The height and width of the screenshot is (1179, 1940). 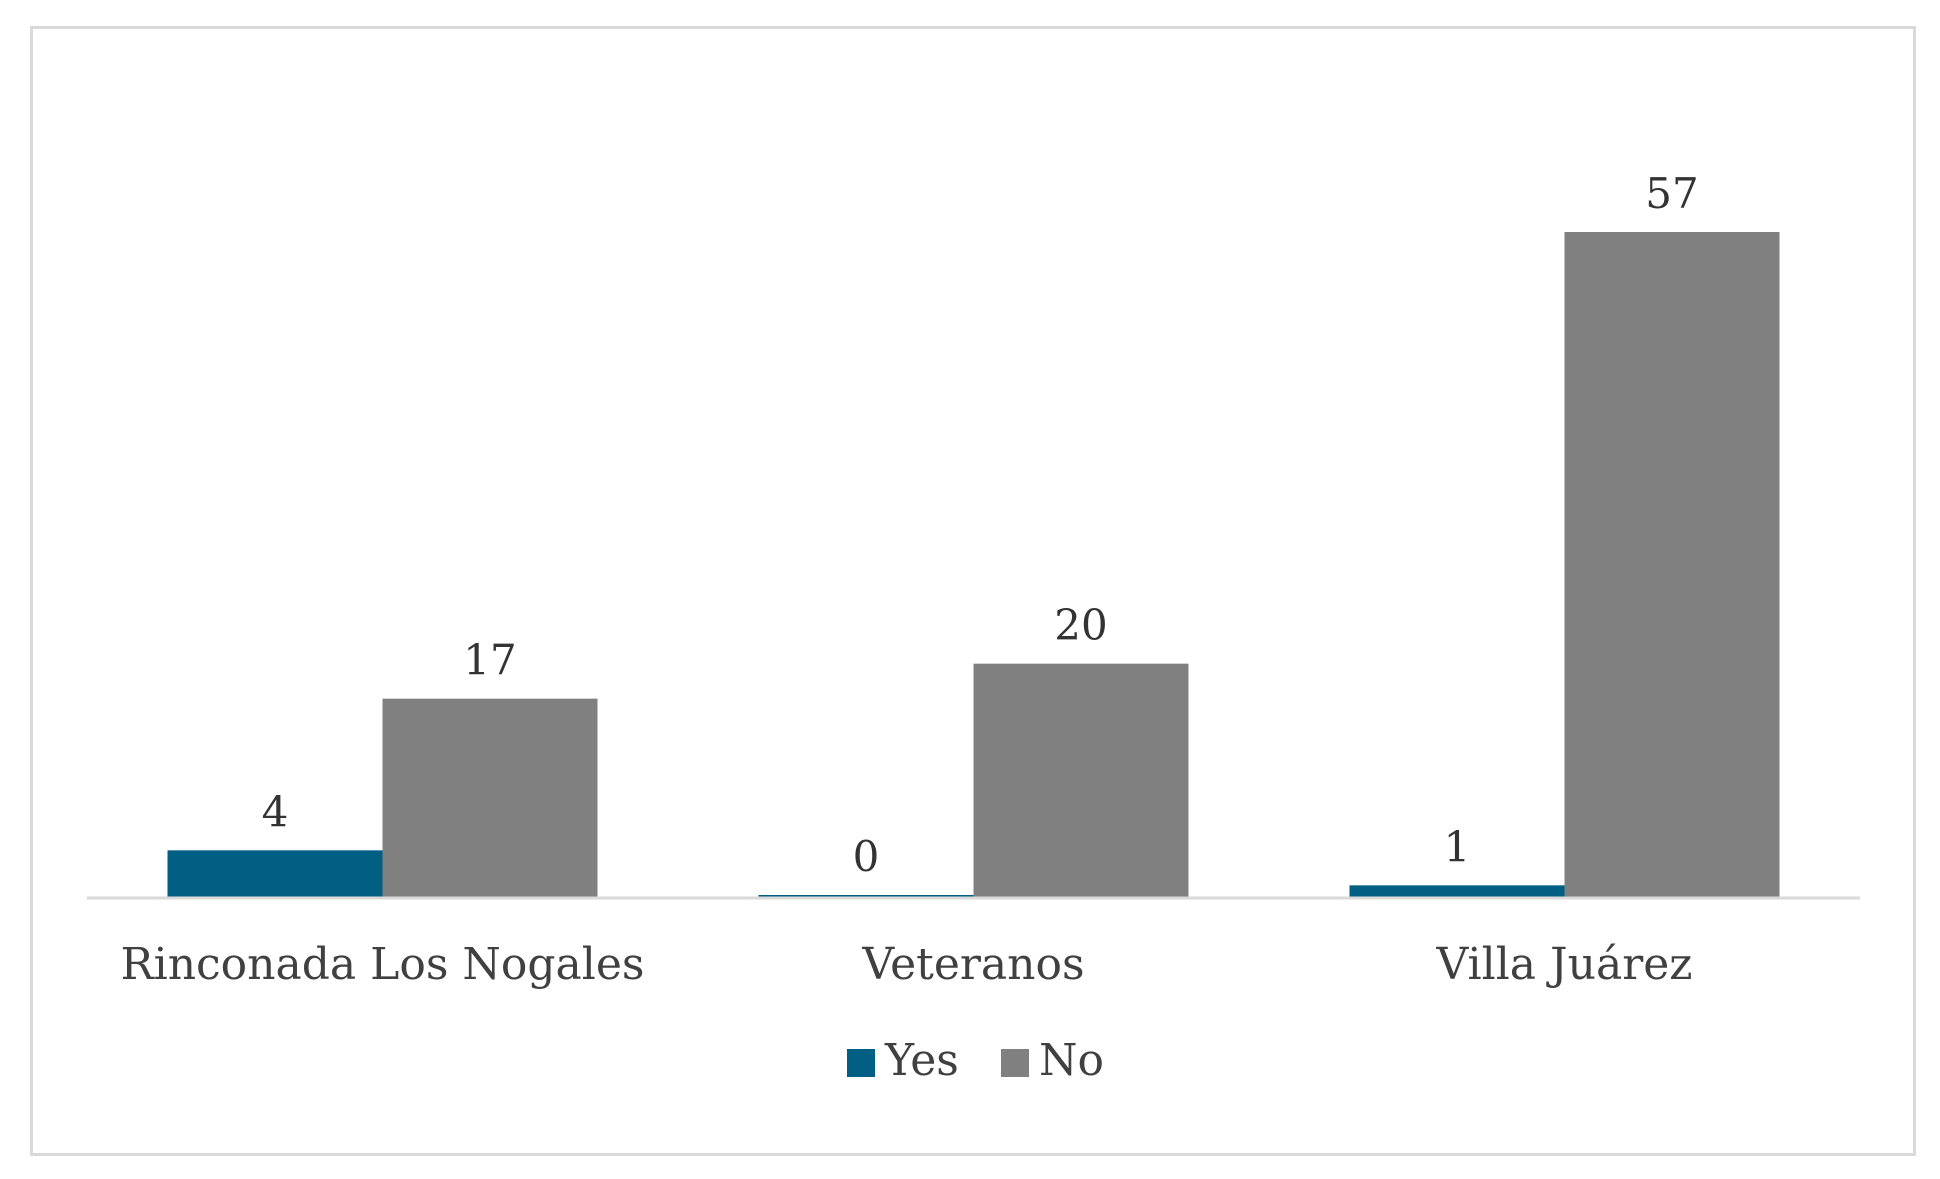 I want to click on data-label-no-1: 17, so click(x=489, y=660).